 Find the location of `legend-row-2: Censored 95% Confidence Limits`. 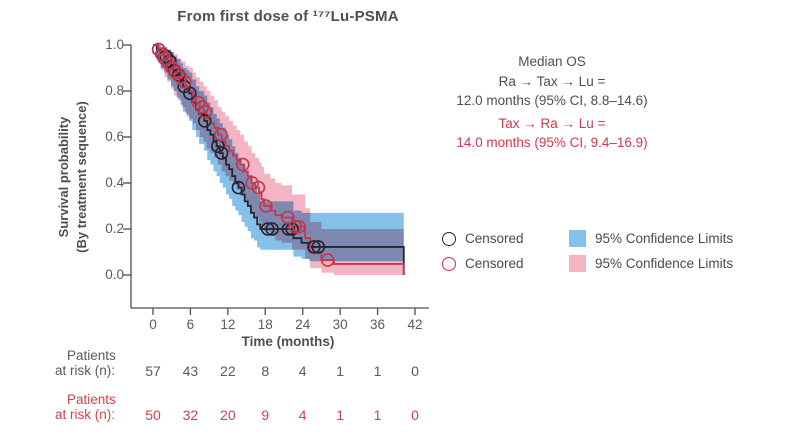

legend-row-2: Censored 95% Confidence Limits is located at coordinates (587, 263).